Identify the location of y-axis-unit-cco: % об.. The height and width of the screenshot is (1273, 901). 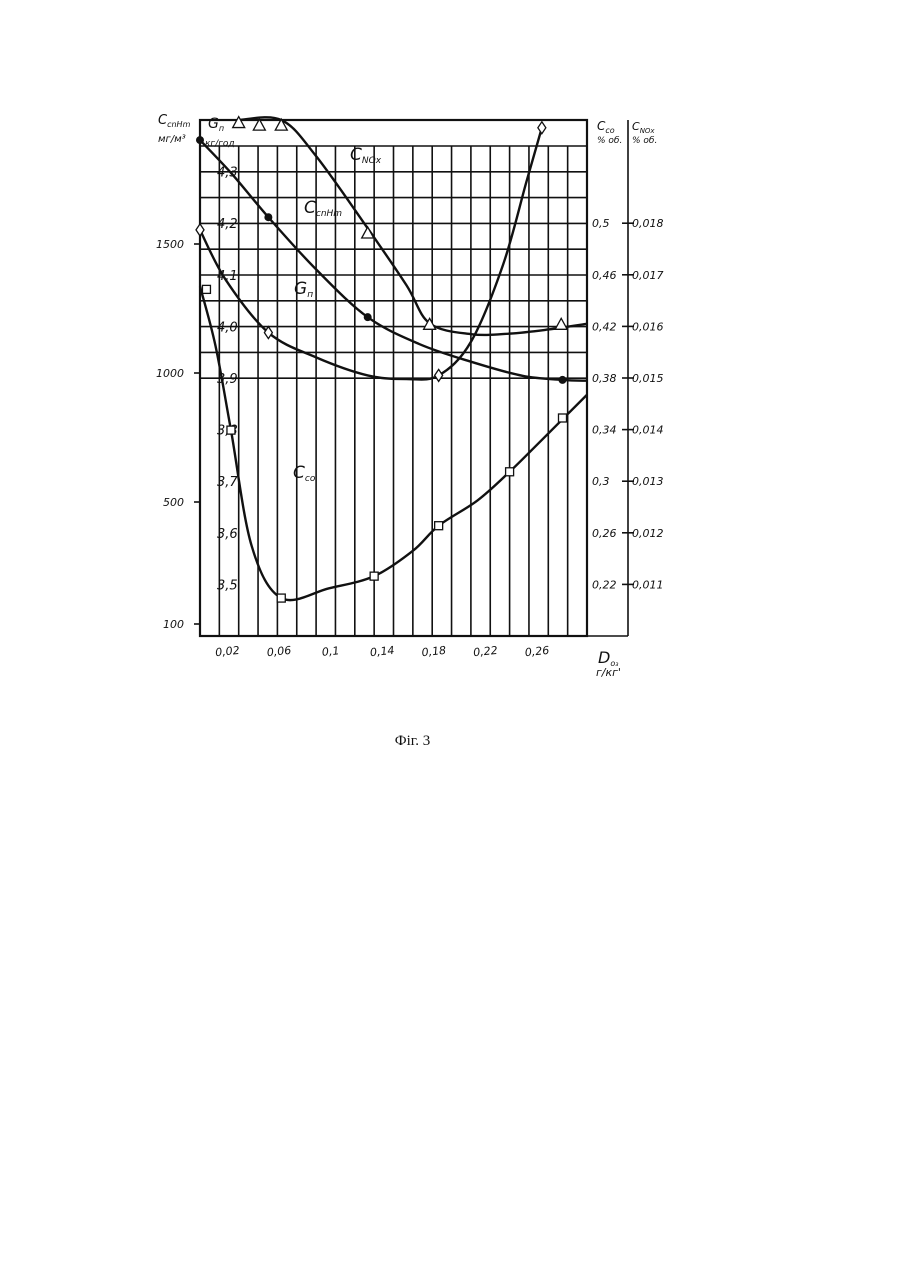
(609, 141).